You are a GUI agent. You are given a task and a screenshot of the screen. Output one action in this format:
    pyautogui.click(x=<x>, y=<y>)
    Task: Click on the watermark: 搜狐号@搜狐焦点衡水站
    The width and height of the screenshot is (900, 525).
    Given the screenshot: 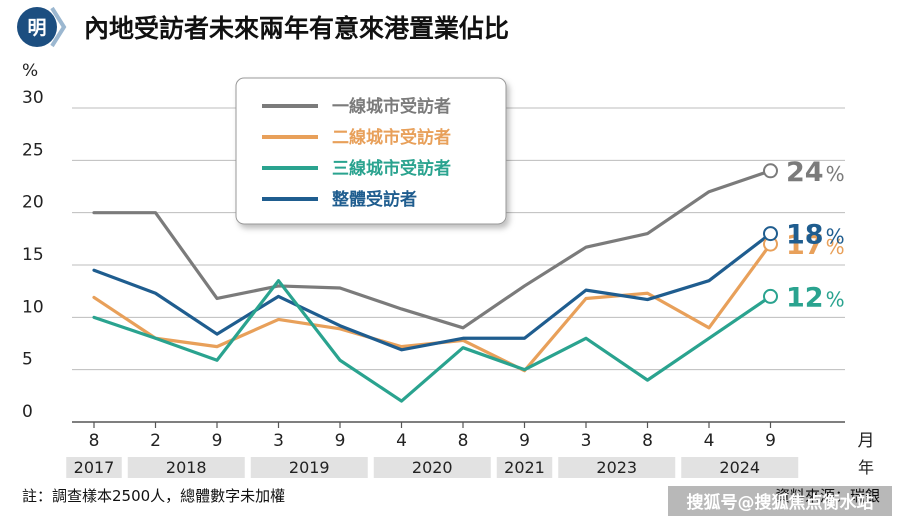 What is the action you would take?
    pyautogui.click(x=780, y=502)
    